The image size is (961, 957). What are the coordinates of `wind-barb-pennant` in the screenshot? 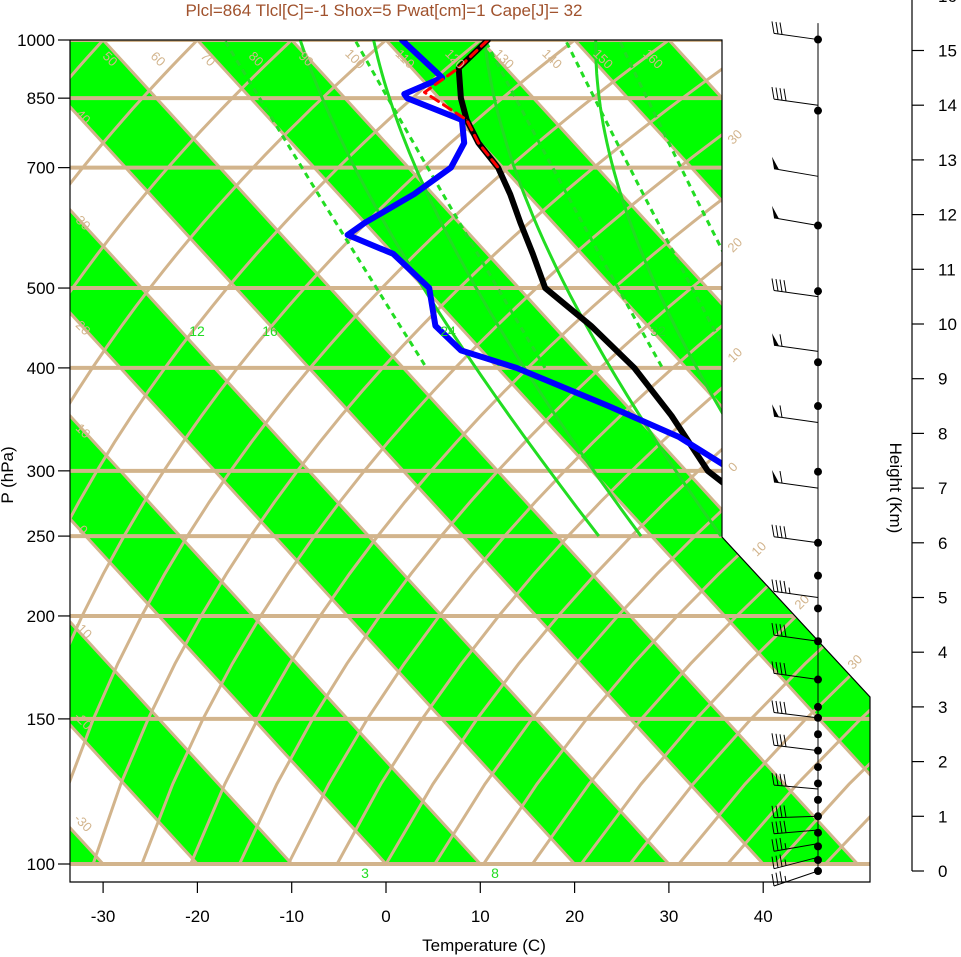 It's located at (775, 476).